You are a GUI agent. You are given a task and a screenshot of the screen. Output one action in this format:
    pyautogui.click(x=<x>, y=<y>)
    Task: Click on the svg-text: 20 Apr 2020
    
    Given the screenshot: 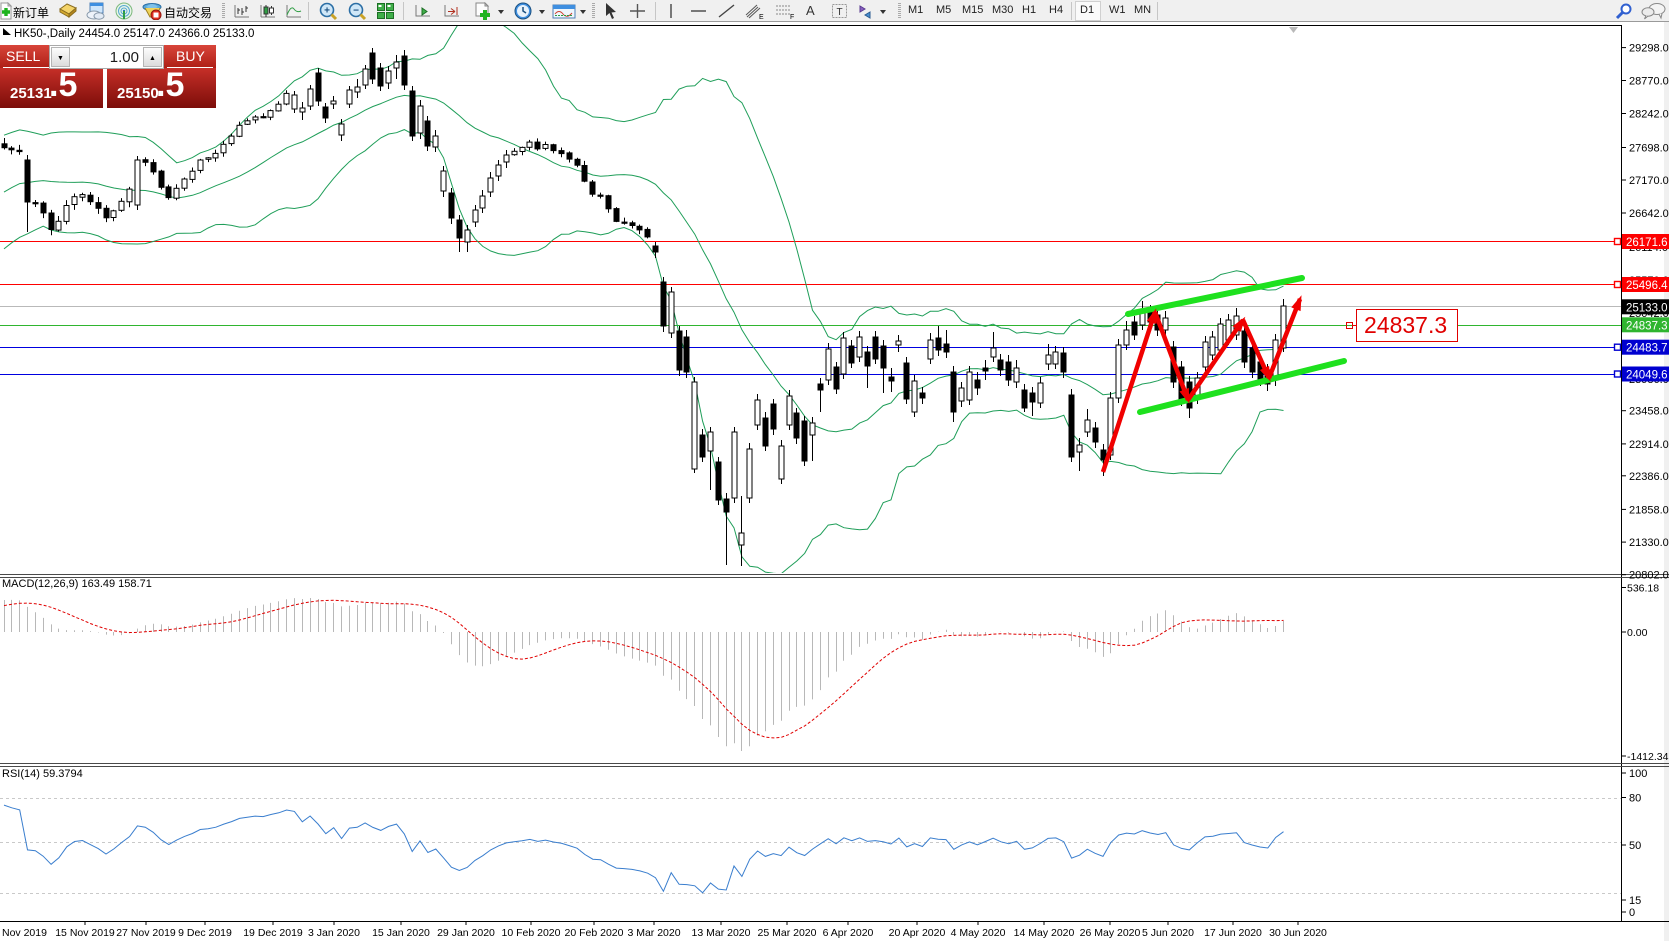 What is the action you would take?
    pyautogui.click(x=917, y=933)
    